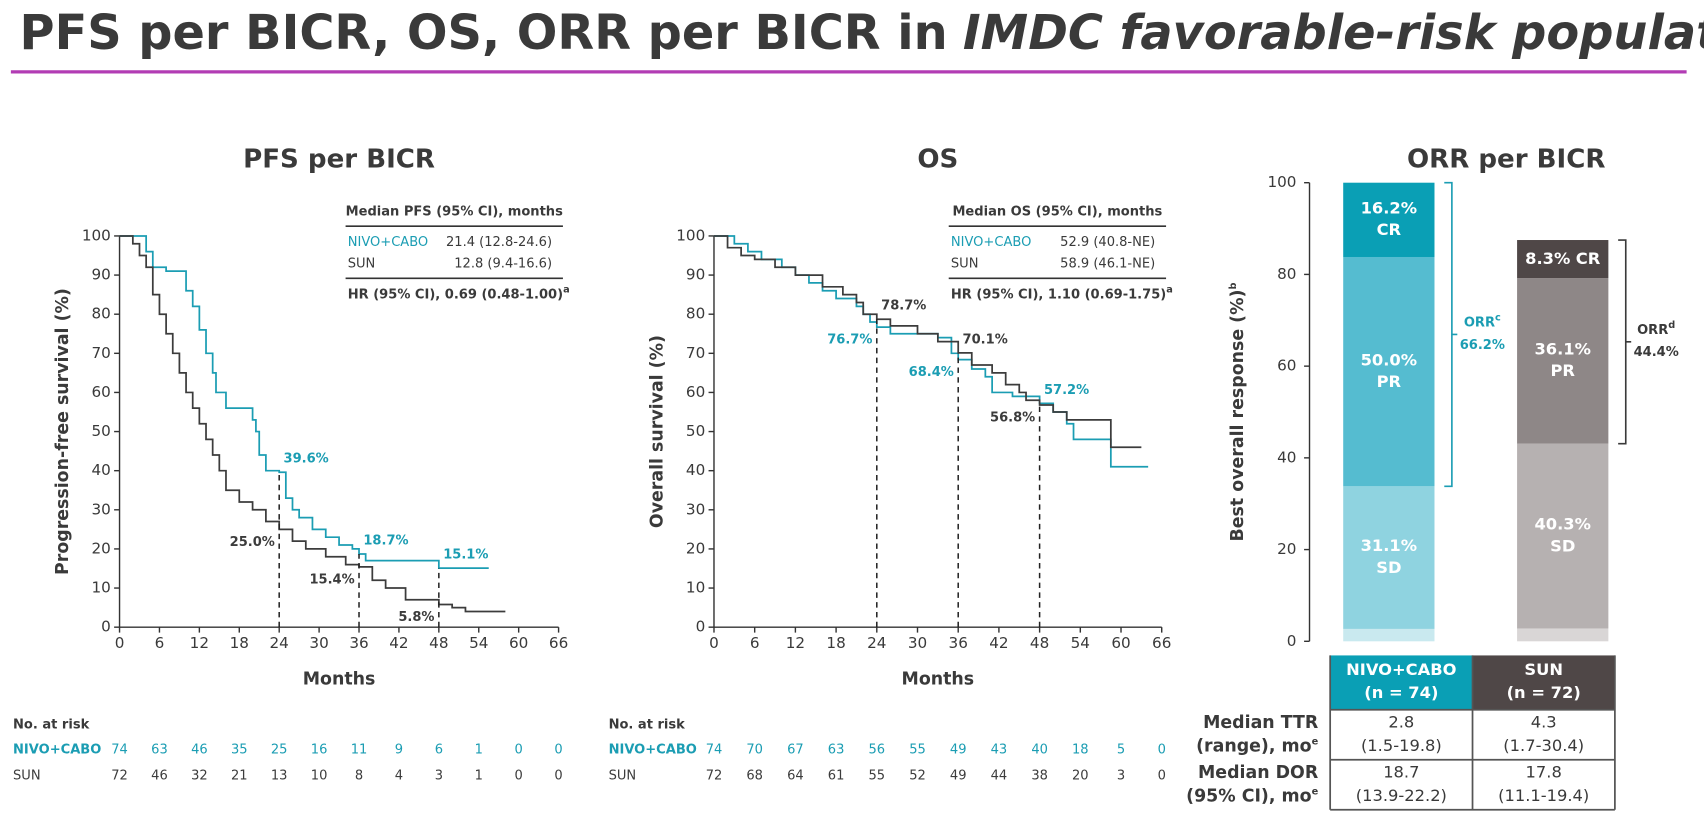 This screenshot has height=824, width=1704. Describe the element at coordinates (159, 749) in the screenshot. I see `at-risk-count: 63` at that location.